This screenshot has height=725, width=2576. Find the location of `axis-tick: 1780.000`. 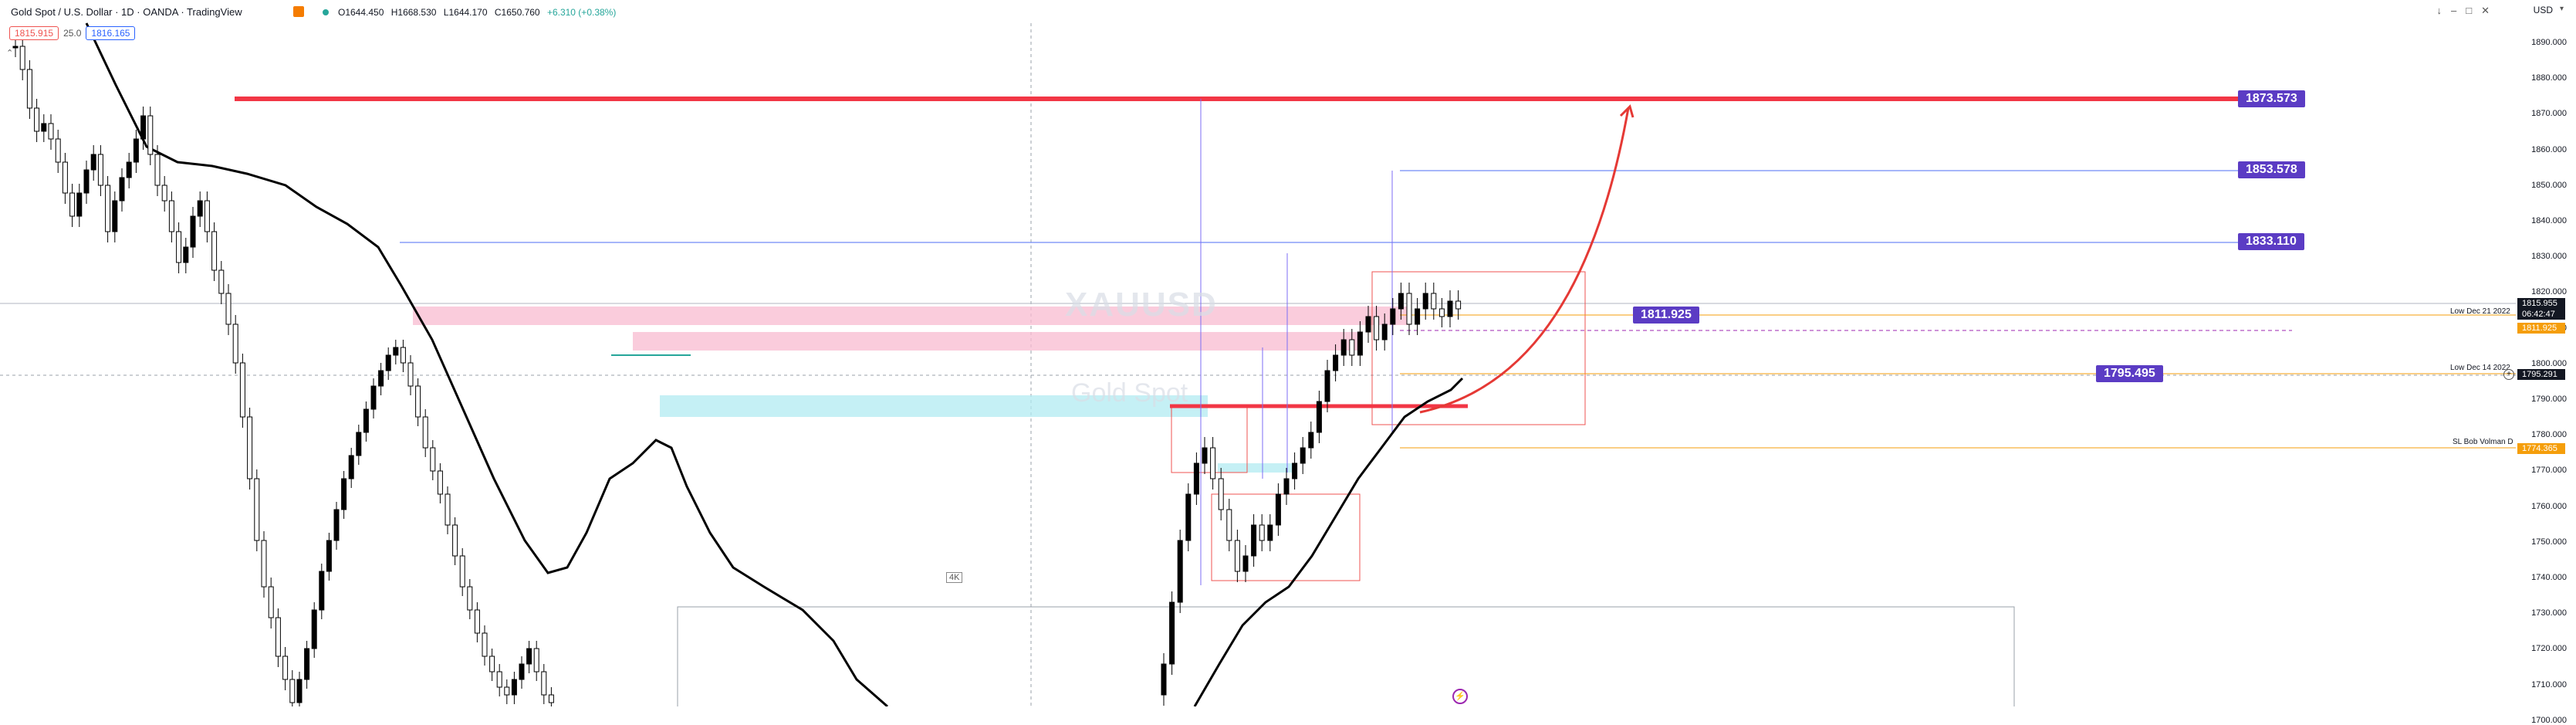

axis-tick: 1780.000 is located at coordinates (2549, 435).